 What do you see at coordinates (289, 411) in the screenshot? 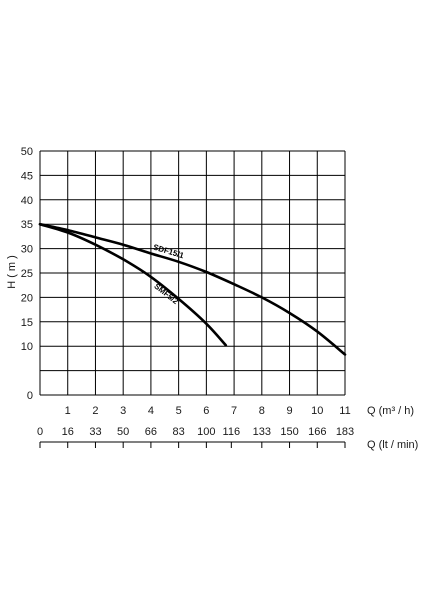
I see `x-tick-label: 9` at bounding box center [289, 411].